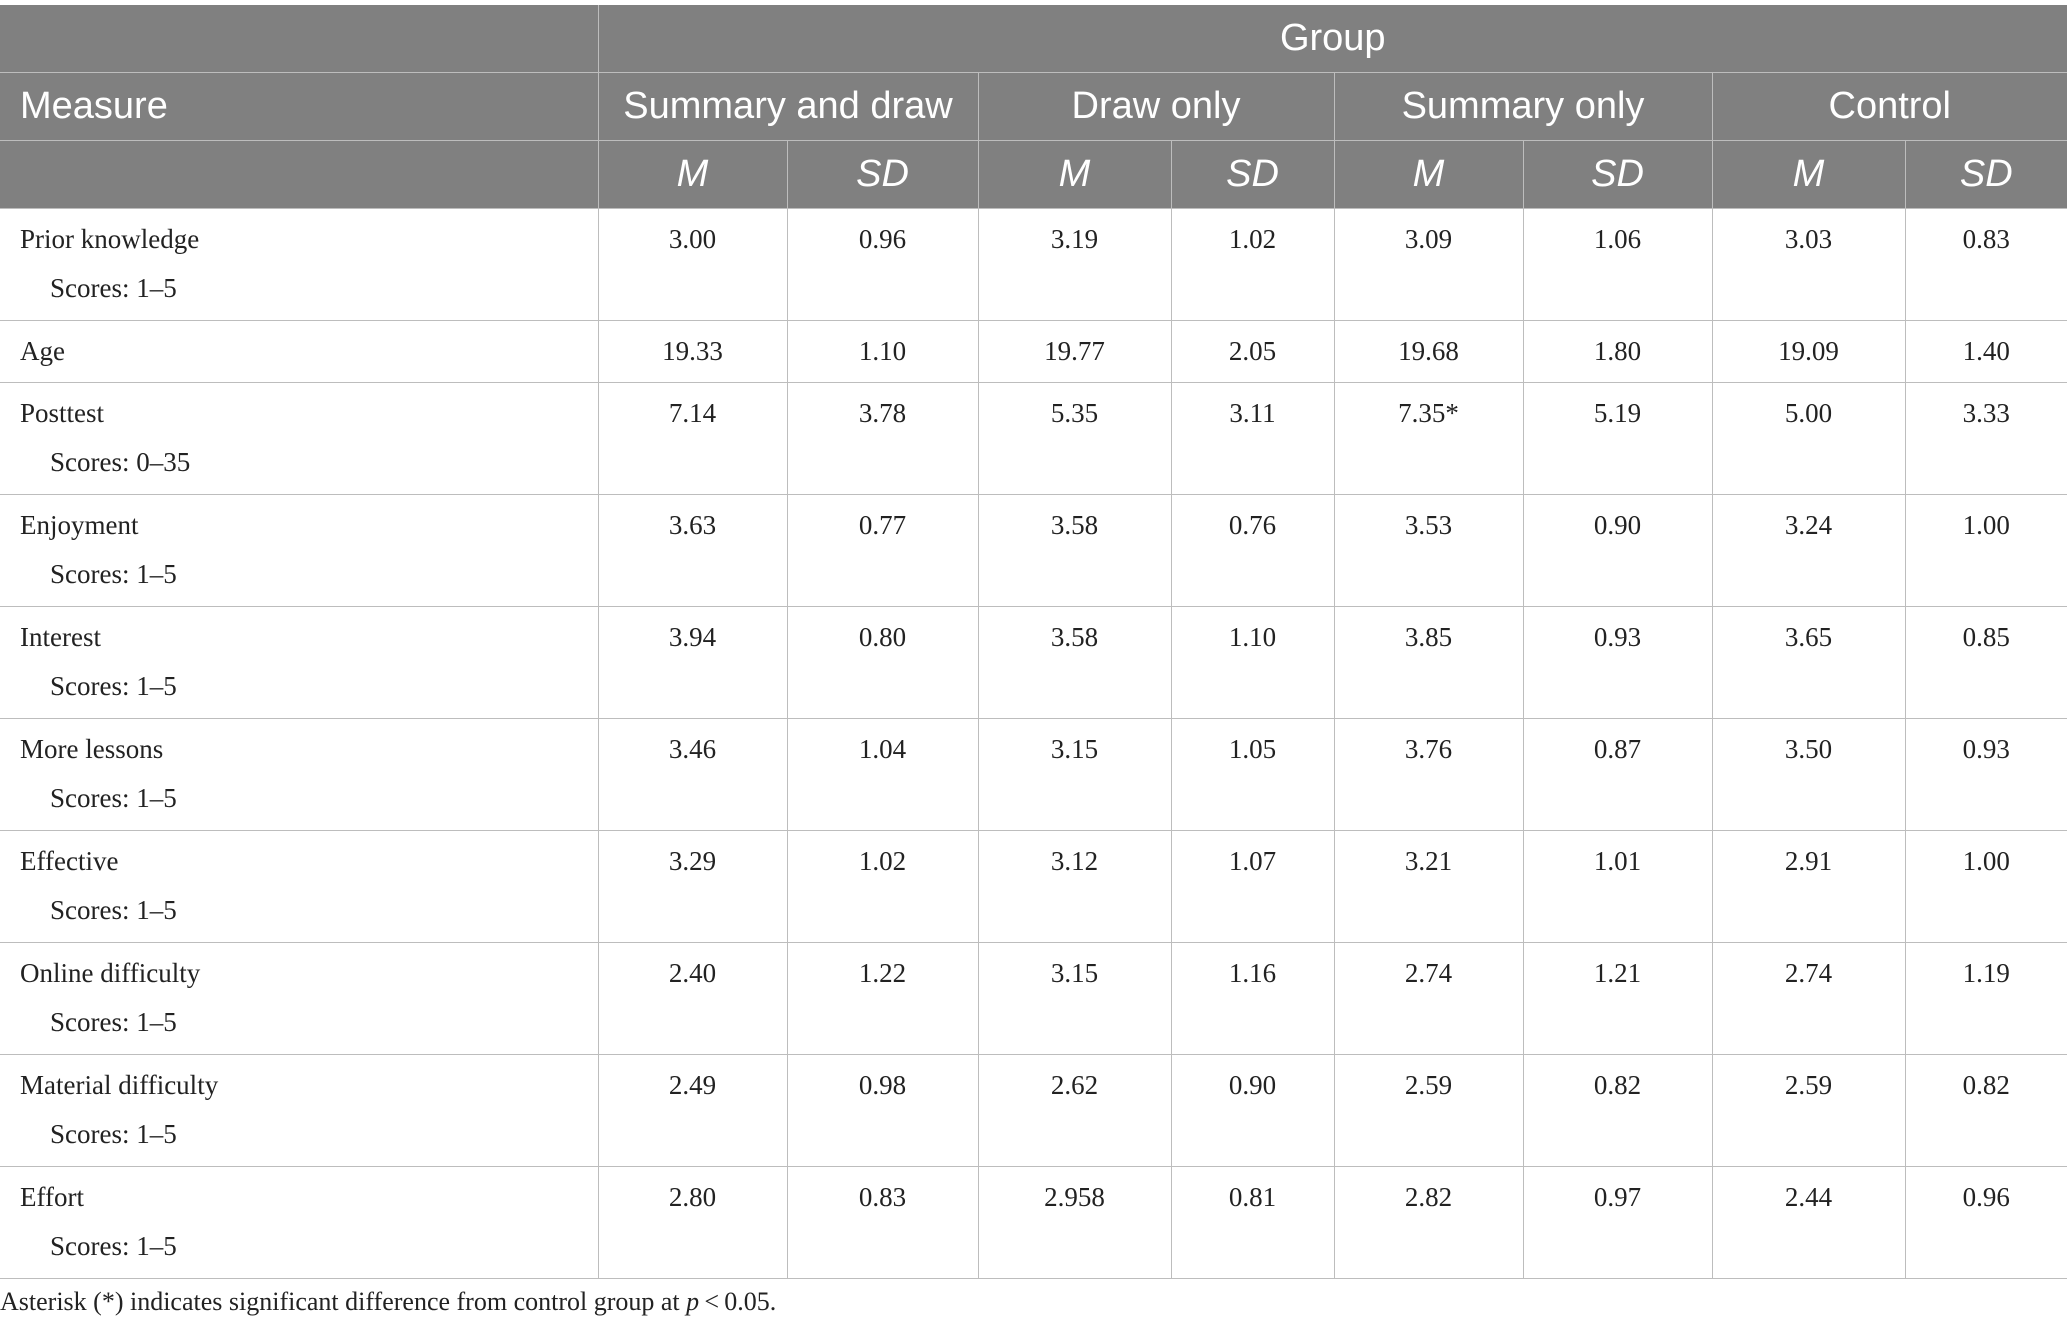  What do you see at coordinates (110, 239) in the screenshot?
I see `measure-label: Prior knowledge` at bounding box center [110, 239].